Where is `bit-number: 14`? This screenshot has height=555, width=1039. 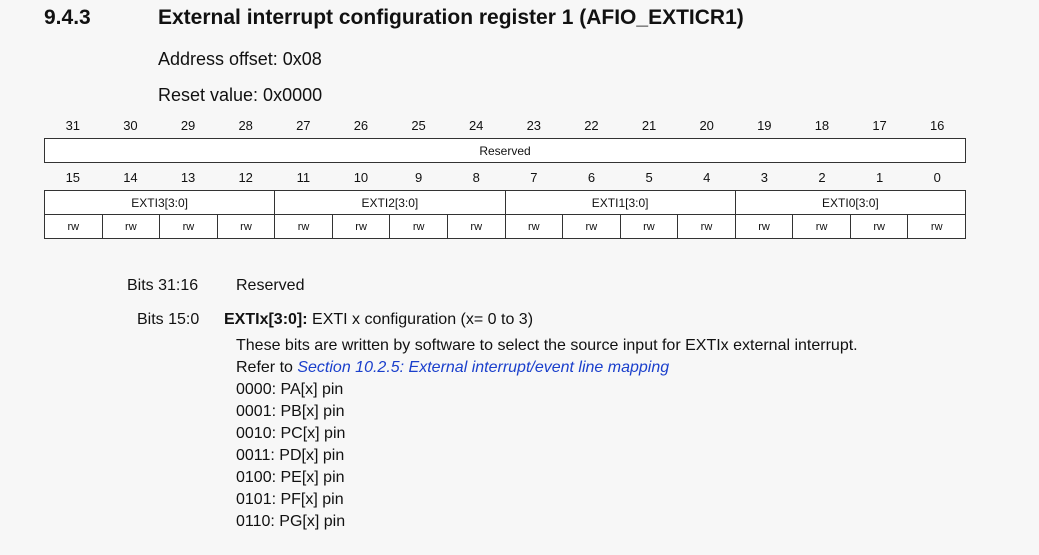
bit-number: 14 is located at coordinates (130, 177).